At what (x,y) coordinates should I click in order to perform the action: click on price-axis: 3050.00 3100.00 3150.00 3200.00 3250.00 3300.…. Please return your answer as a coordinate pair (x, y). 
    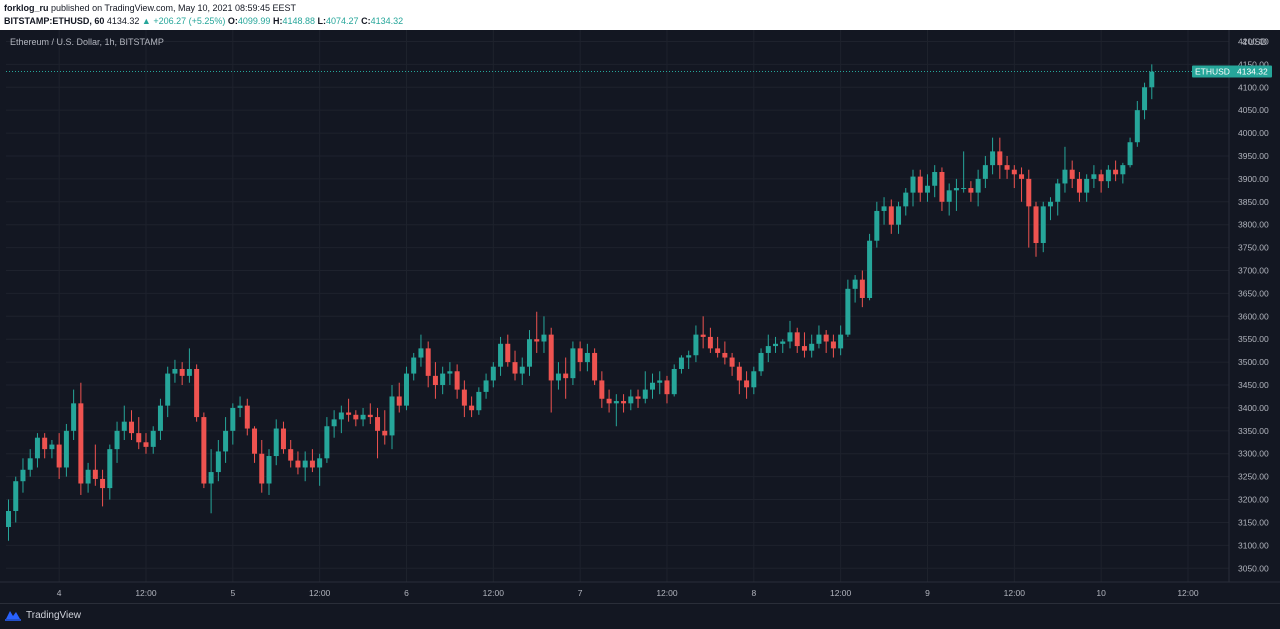
    Looking at the image, I should click on (1248, 306).